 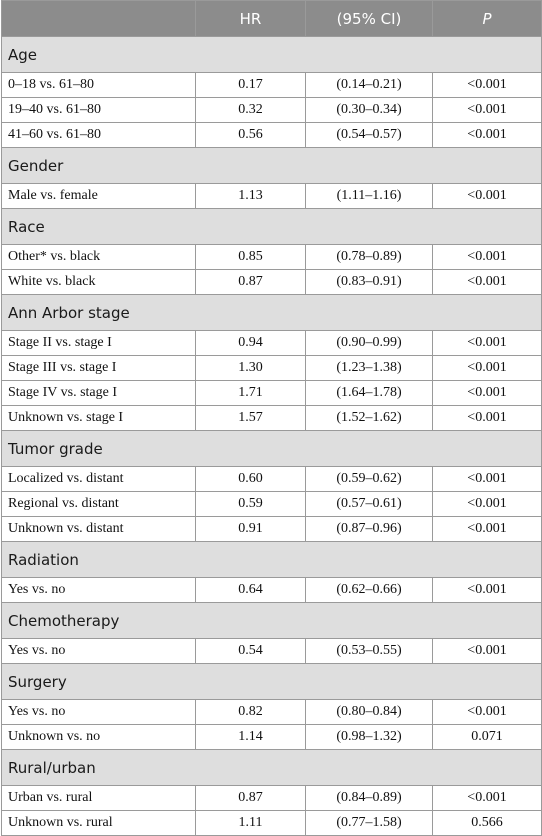 I want to click on row-ci-value: (0.98–1.32), so click(x=369, y=737).